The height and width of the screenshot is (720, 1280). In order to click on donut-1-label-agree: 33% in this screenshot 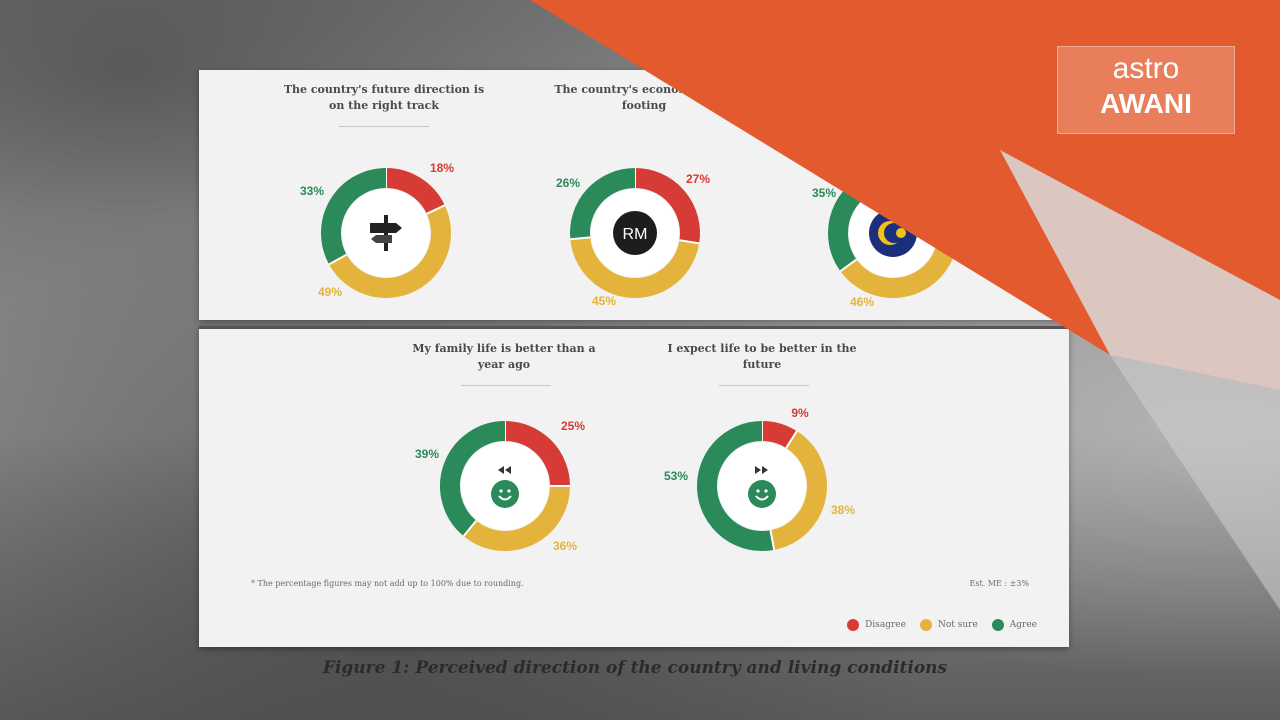, I will do `click(312, 191)`.